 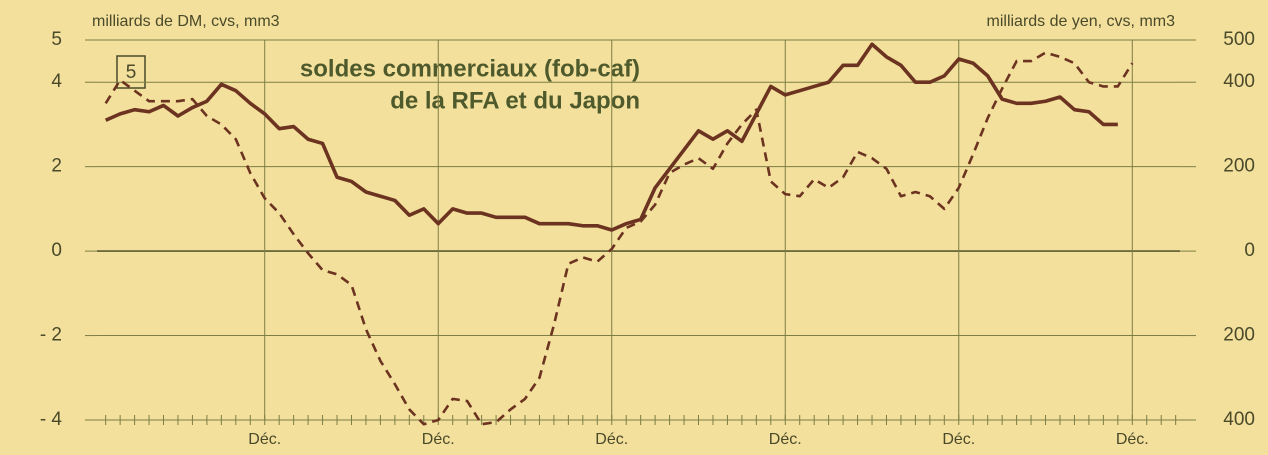 What do you see at coordinates (56, 166) in the screenshot?
I see `y-tick-label: 2` at bounding box center [56, 166].